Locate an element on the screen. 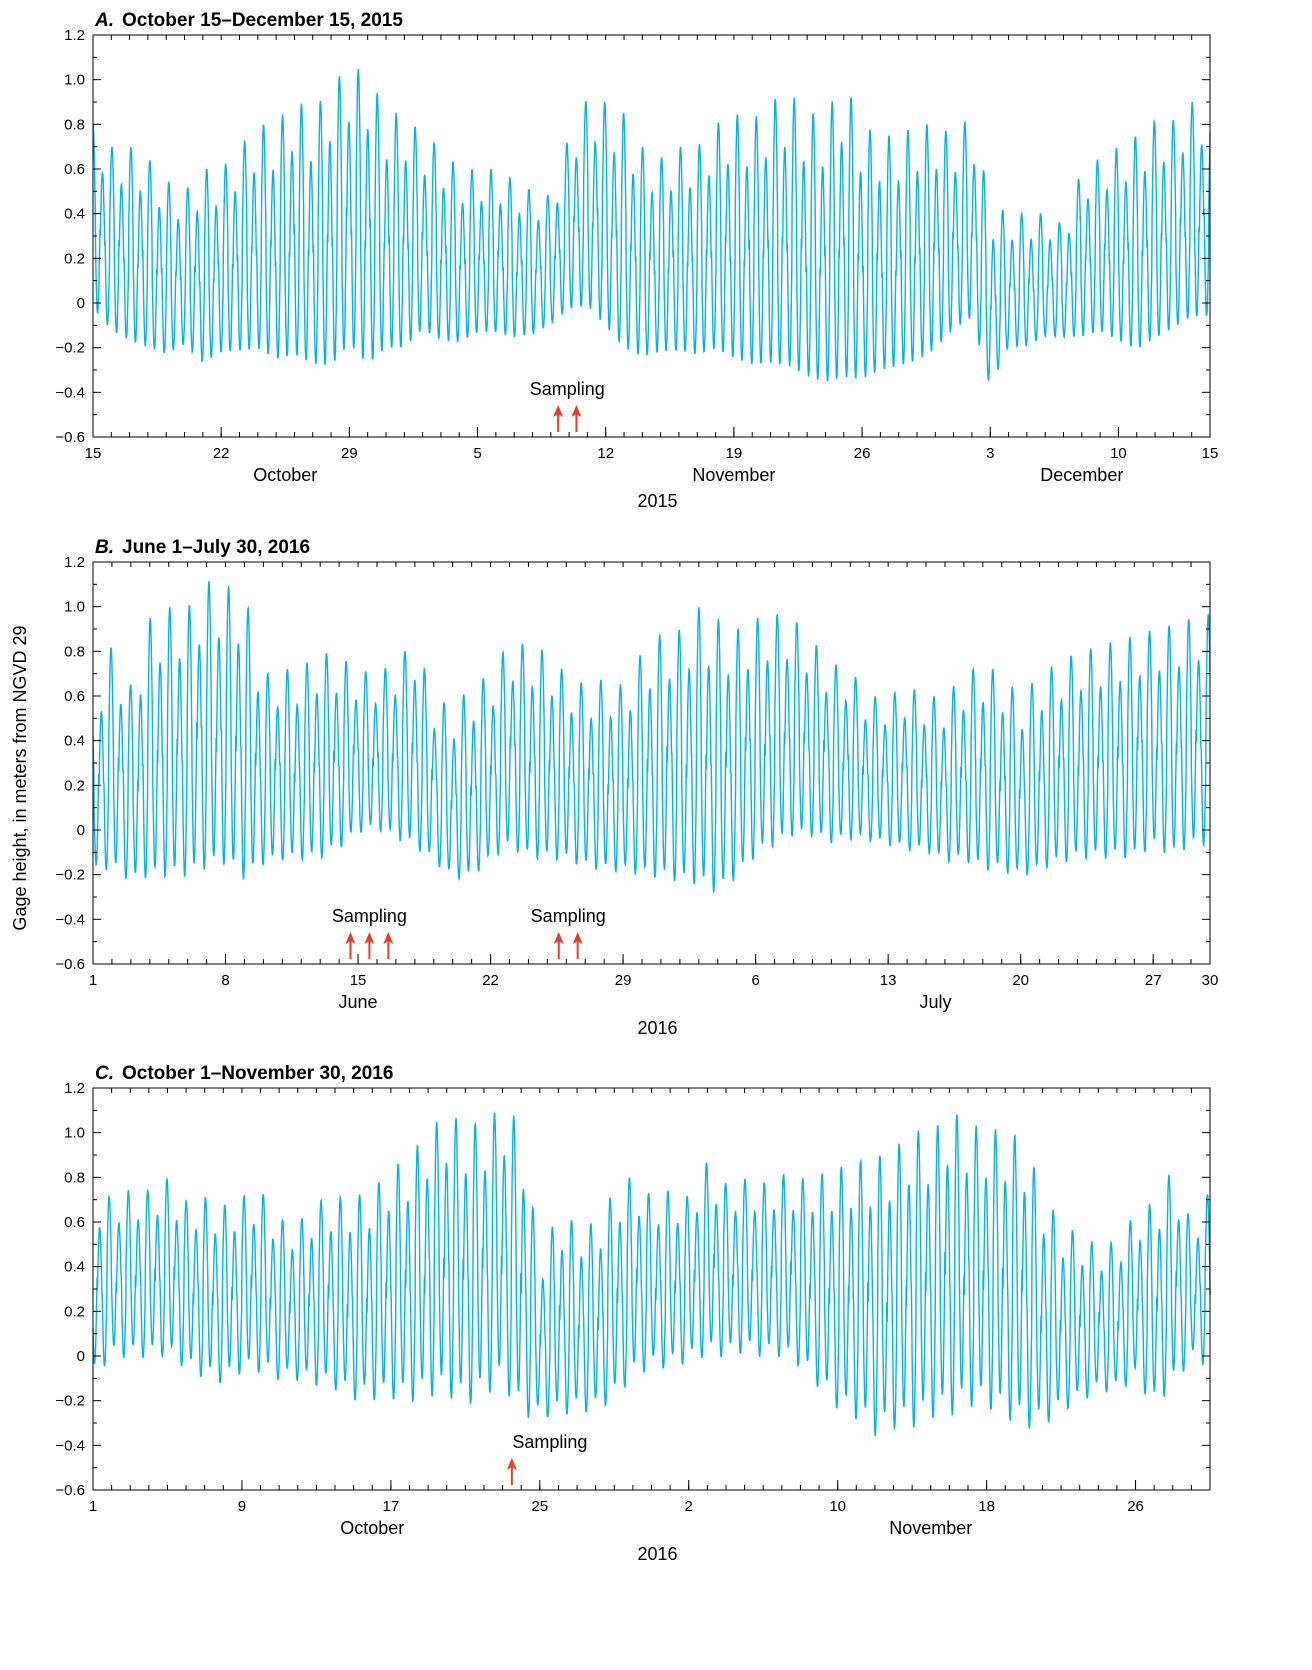 The image size is (1312, 1670). month-label: December is located at coordinates (1081, 475).